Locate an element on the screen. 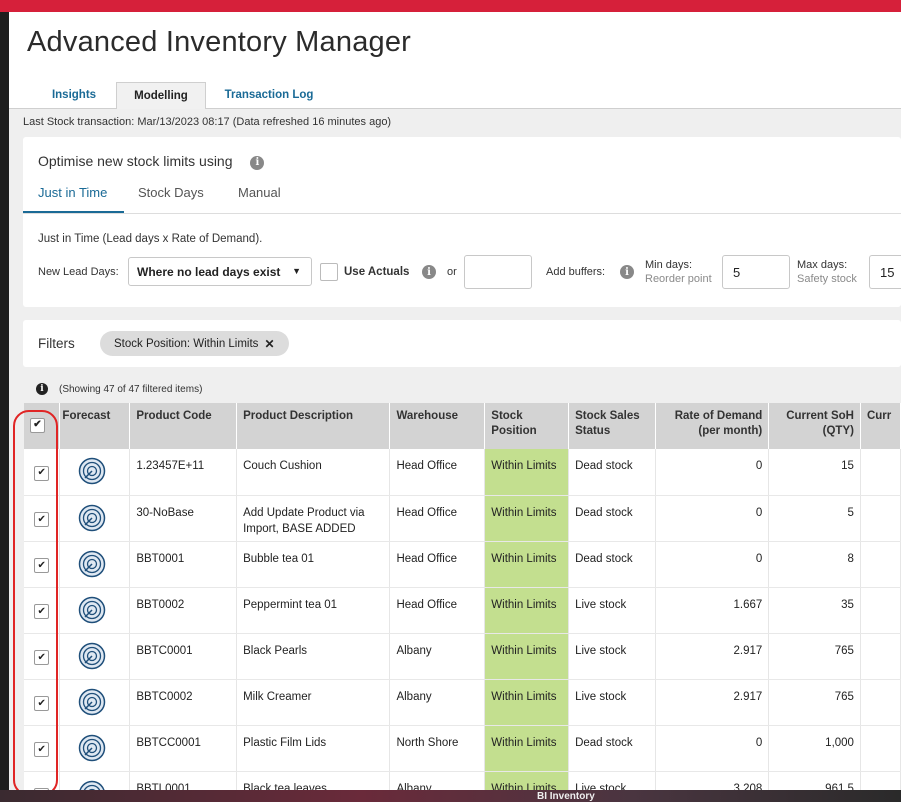 This screenshot has width=901, height=802. header-rate-of-demand: Rate of Demand (per month) is located at coordinates (712, 426).